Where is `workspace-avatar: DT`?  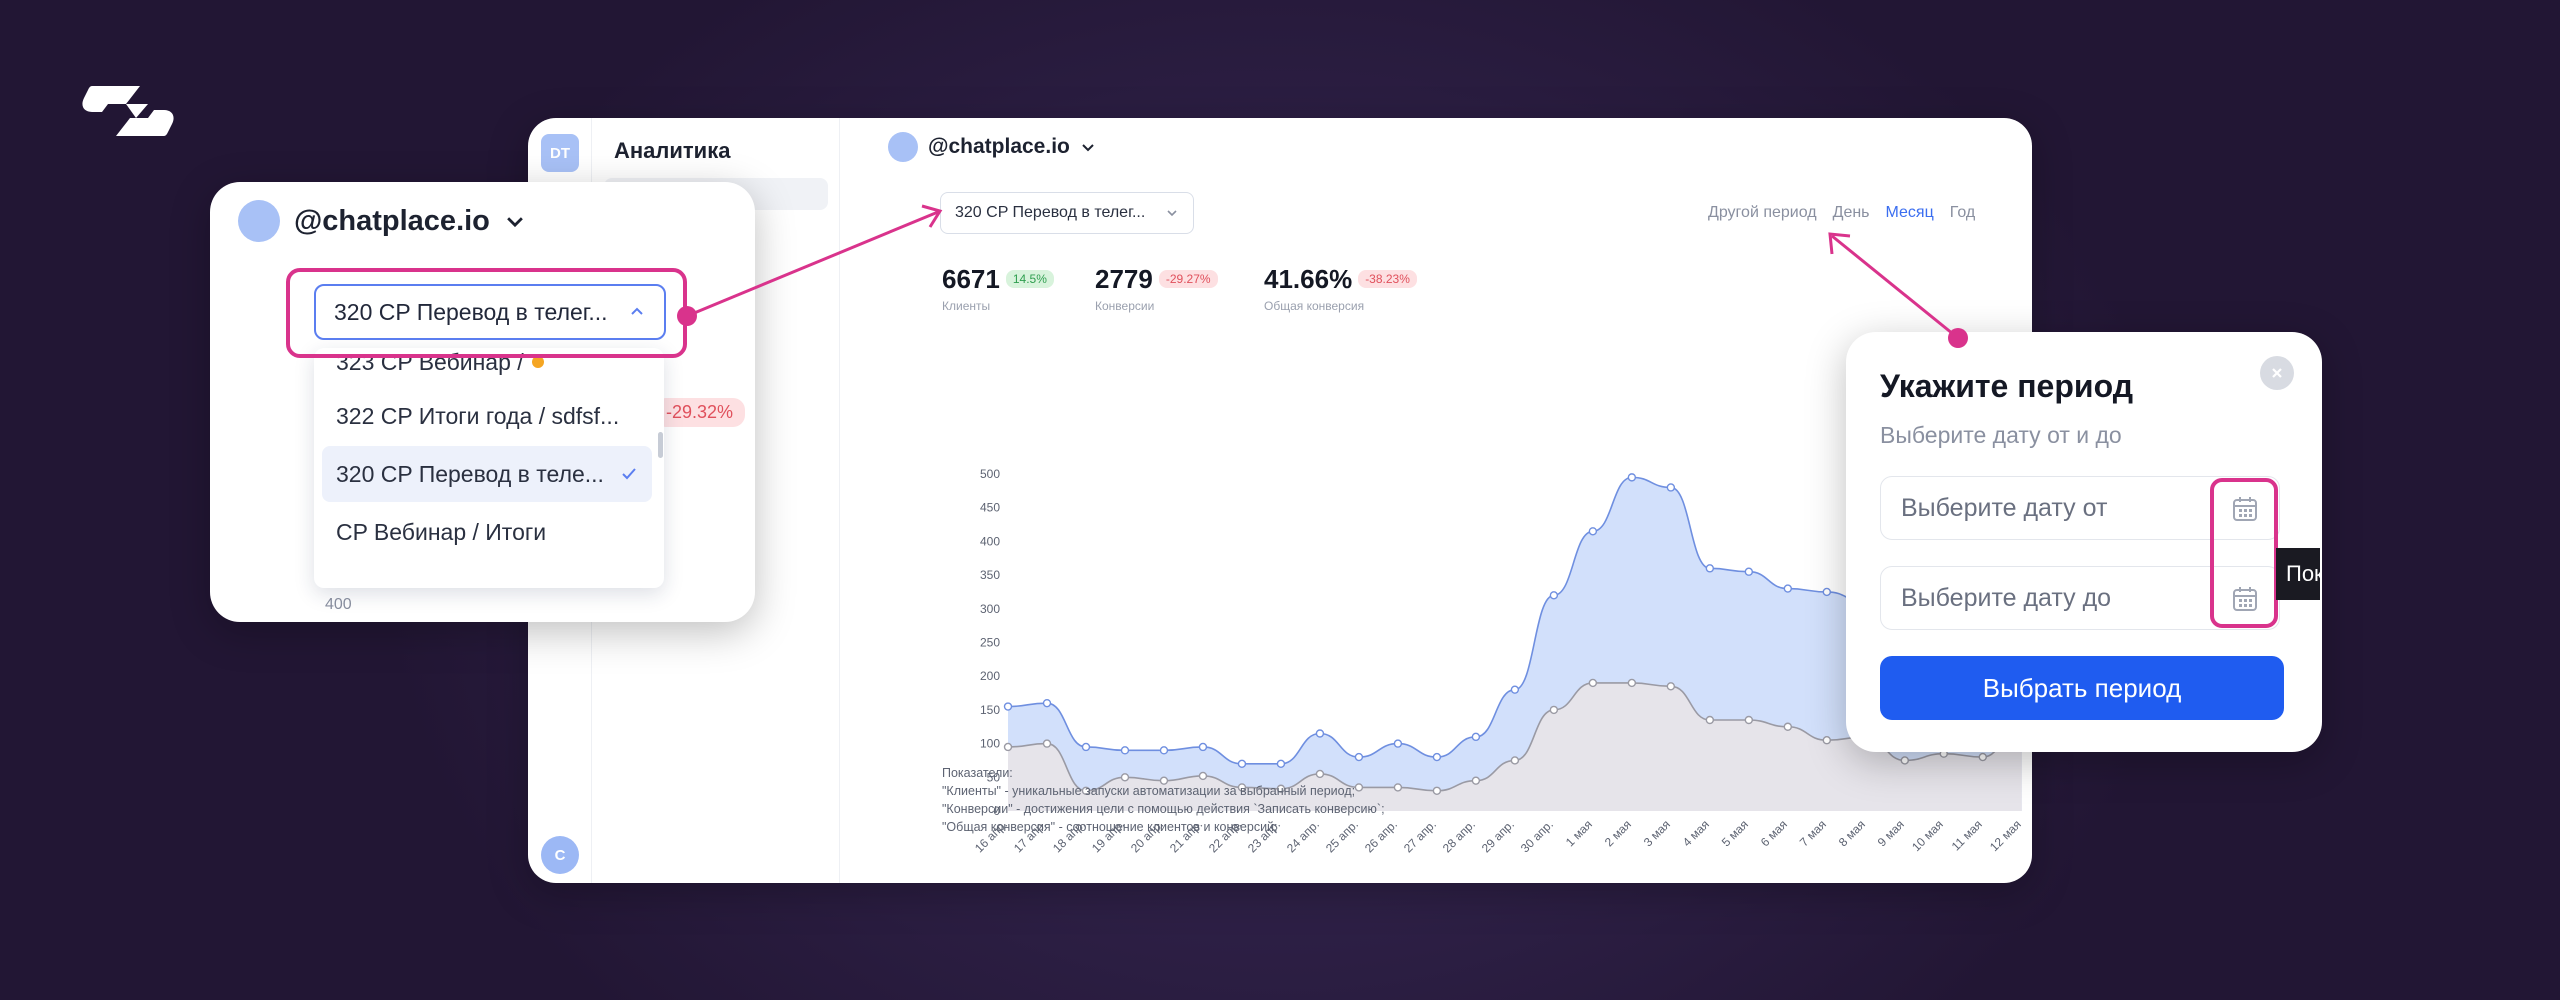
workspace-avatar: DT is located at coordinates (560, 153).